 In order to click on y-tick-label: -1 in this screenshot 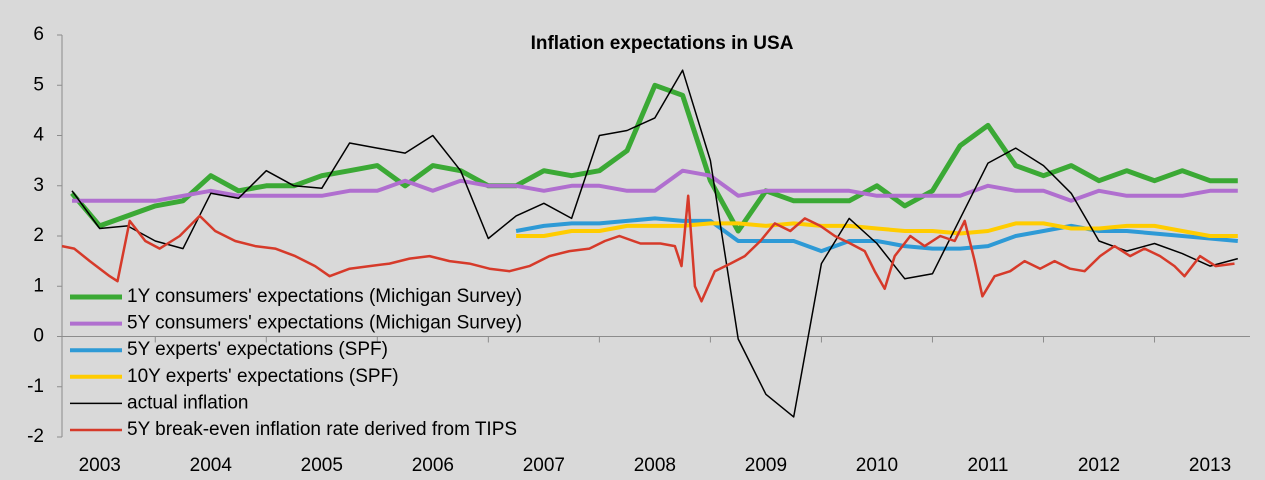, I will do `click(35, 386)`.